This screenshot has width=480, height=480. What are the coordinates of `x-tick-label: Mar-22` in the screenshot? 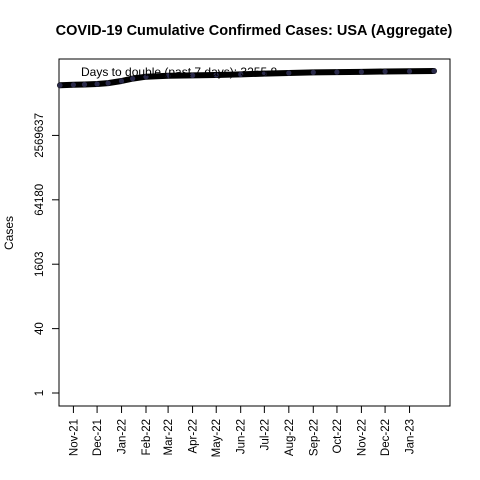 It's located at (169, 437).